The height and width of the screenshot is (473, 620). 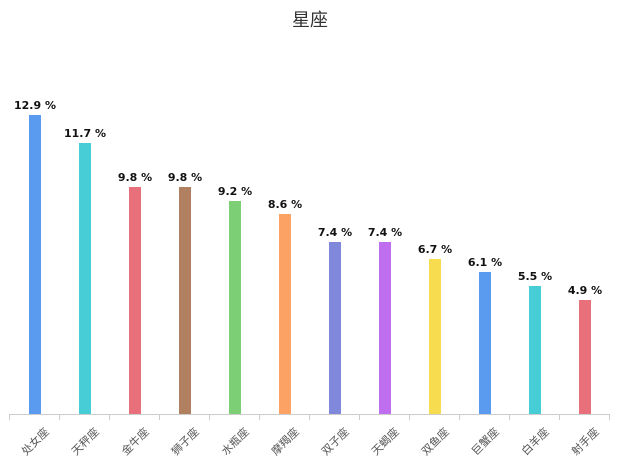 What do you see at coordinates (335, 441) in the screenshot?
I see `x-axis-category-label: 双子座` at bounding box center [335, 441].